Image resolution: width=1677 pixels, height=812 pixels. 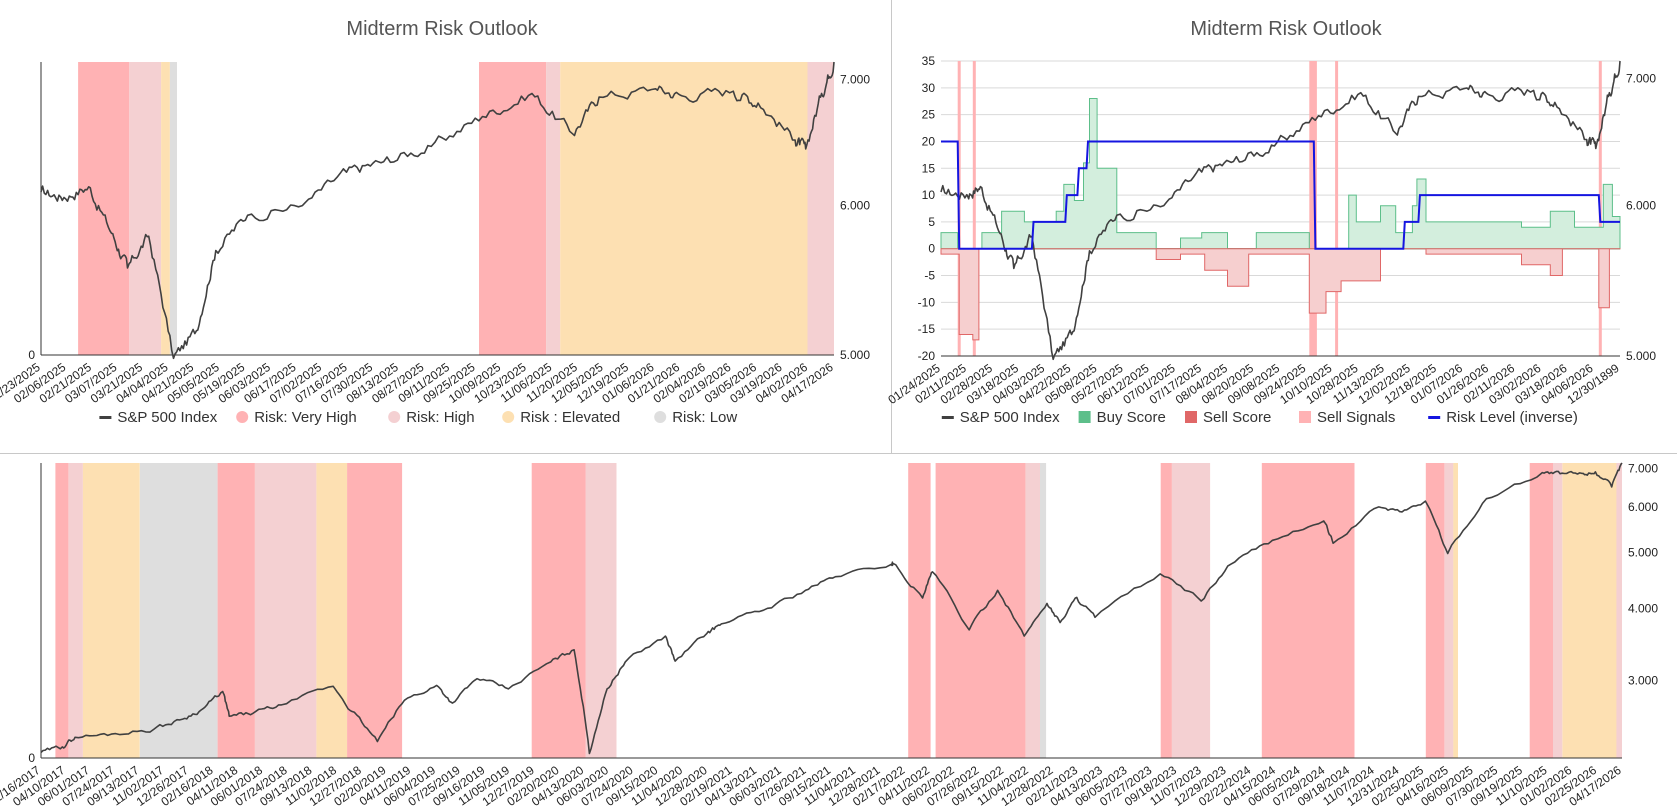 What do you see at coordinates (1237, 417) in the screenshot?
I see `legend-label: Sell Score` at bounding box center [1237, 417].